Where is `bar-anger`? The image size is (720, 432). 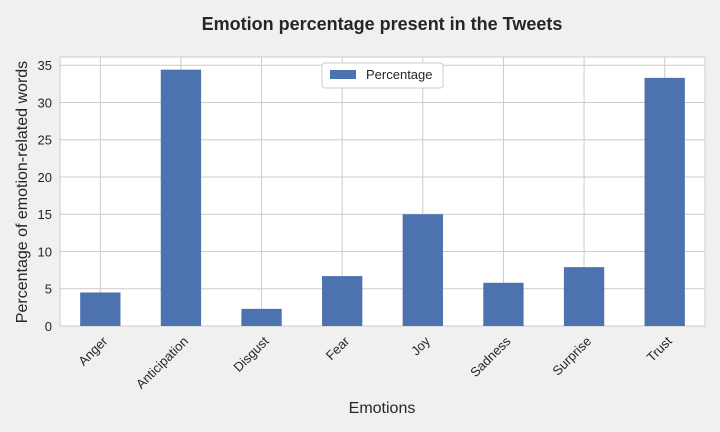
bar-anger is located at coordinates (100, 309).